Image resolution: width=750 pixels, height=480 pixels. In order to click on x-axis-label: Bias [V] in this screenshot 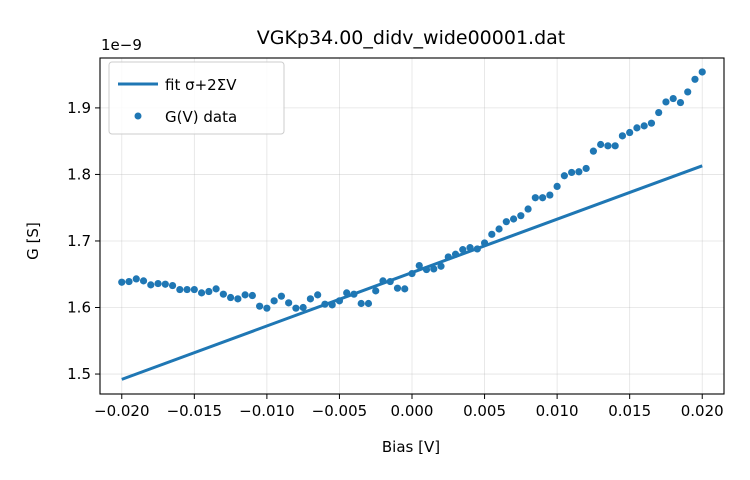, I will do `click(411, 447)`.